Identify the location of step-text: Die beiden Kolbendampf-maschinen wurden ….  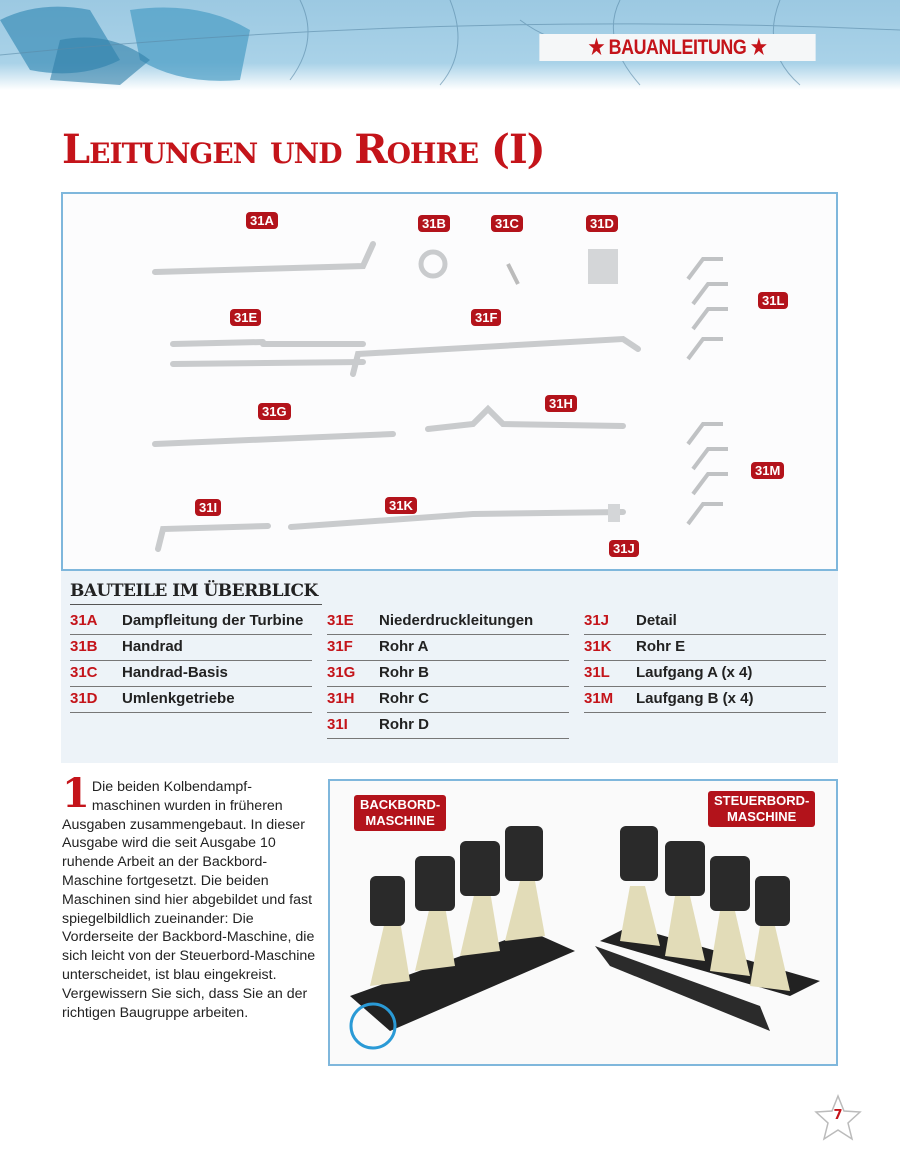
(189, 900).